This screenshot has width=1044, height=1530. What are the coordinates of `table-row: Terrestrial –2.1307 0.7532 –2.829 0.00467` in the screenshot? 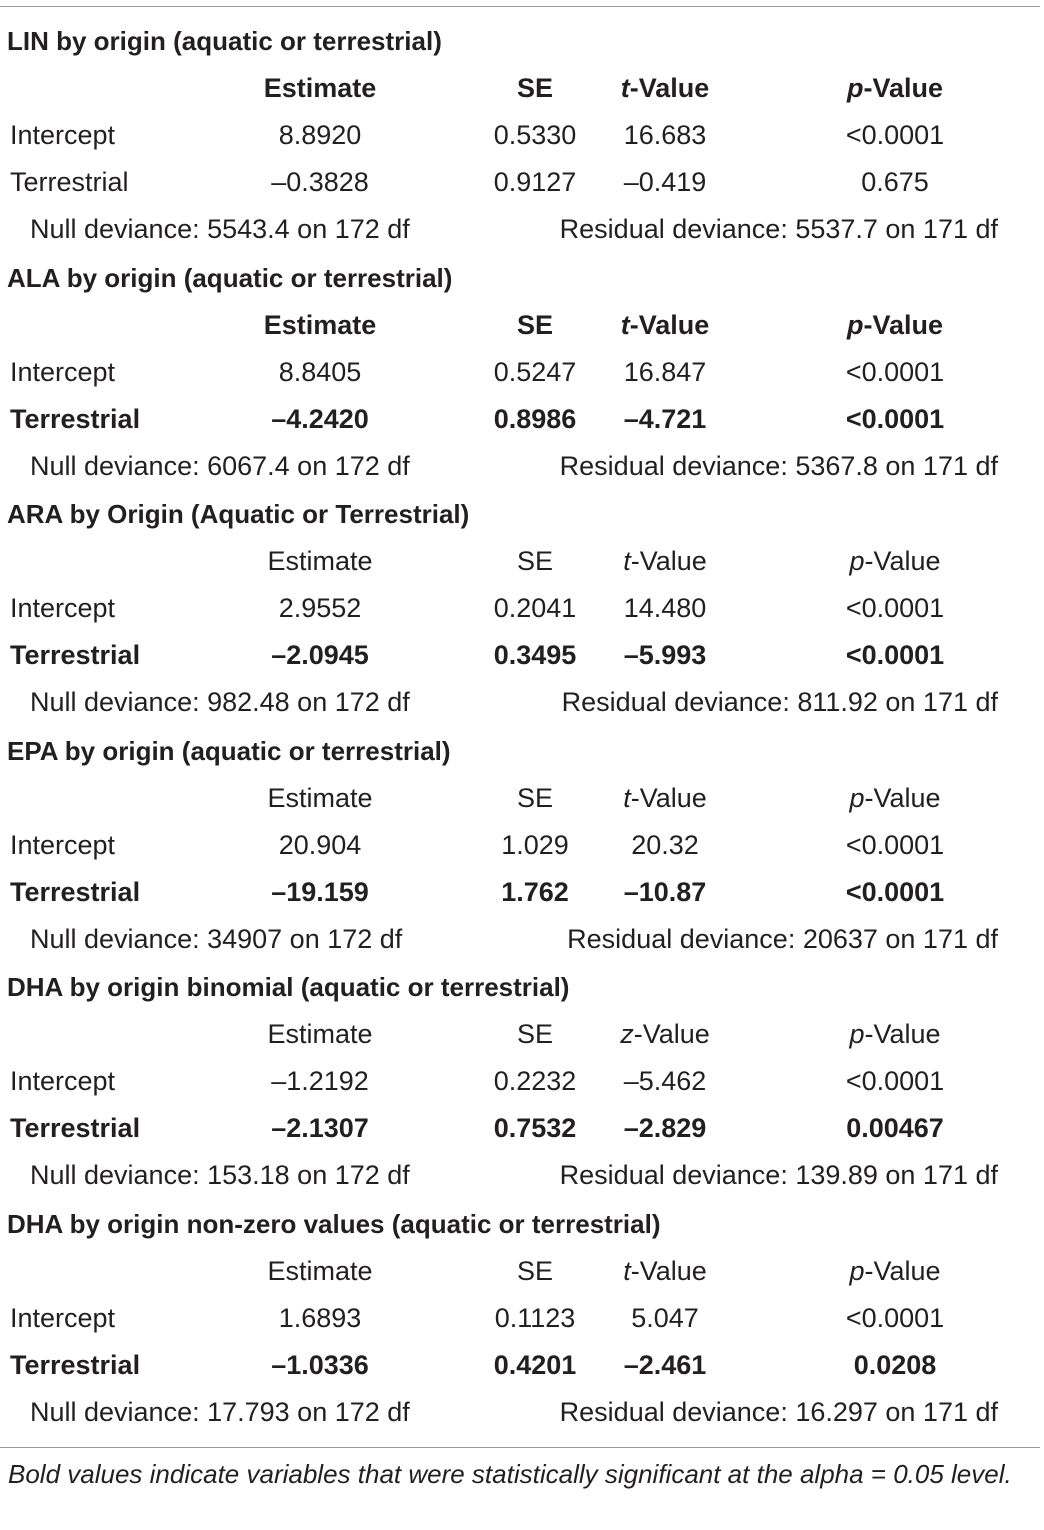 It's located at (522, 1128).